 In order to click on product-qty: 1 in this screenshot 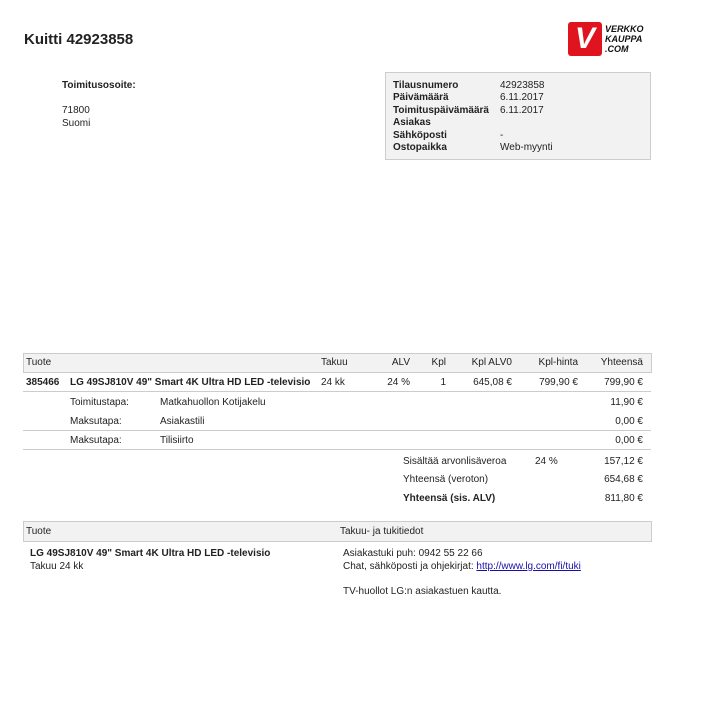, I will do `click(443, 382)`.